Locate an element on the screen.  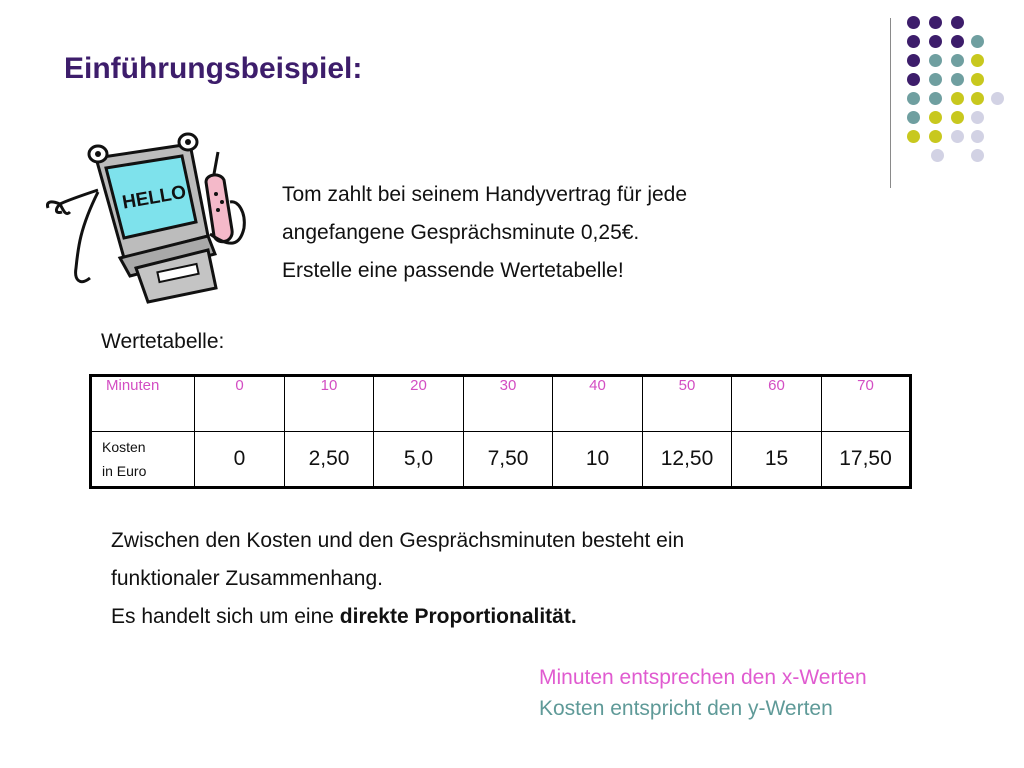
row-header-costs-line1: Kosten is located at coordinates (124, 447).